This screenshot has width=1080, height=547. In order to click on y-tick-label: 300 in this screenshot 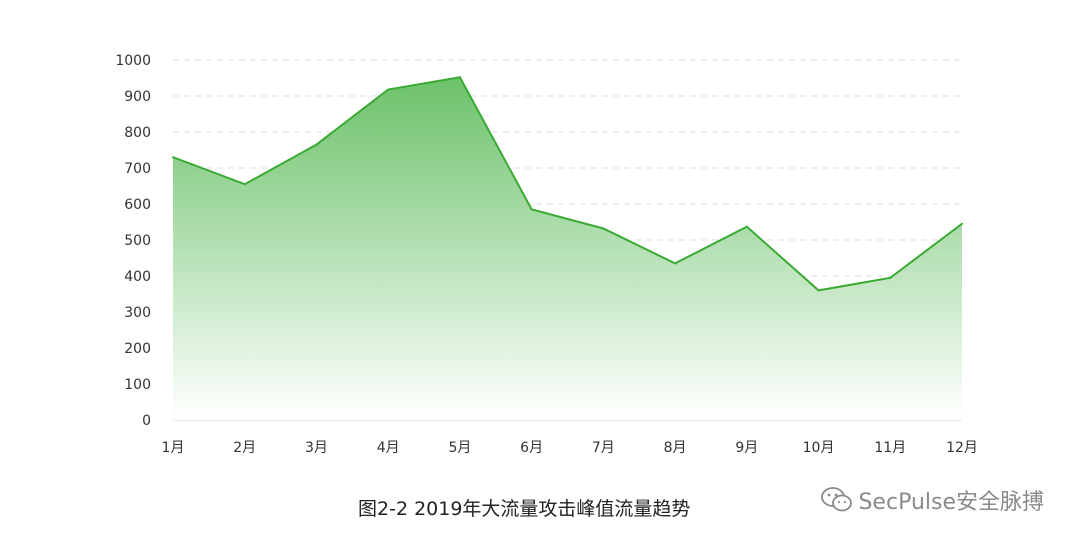, I will do `click(137, 313)`.